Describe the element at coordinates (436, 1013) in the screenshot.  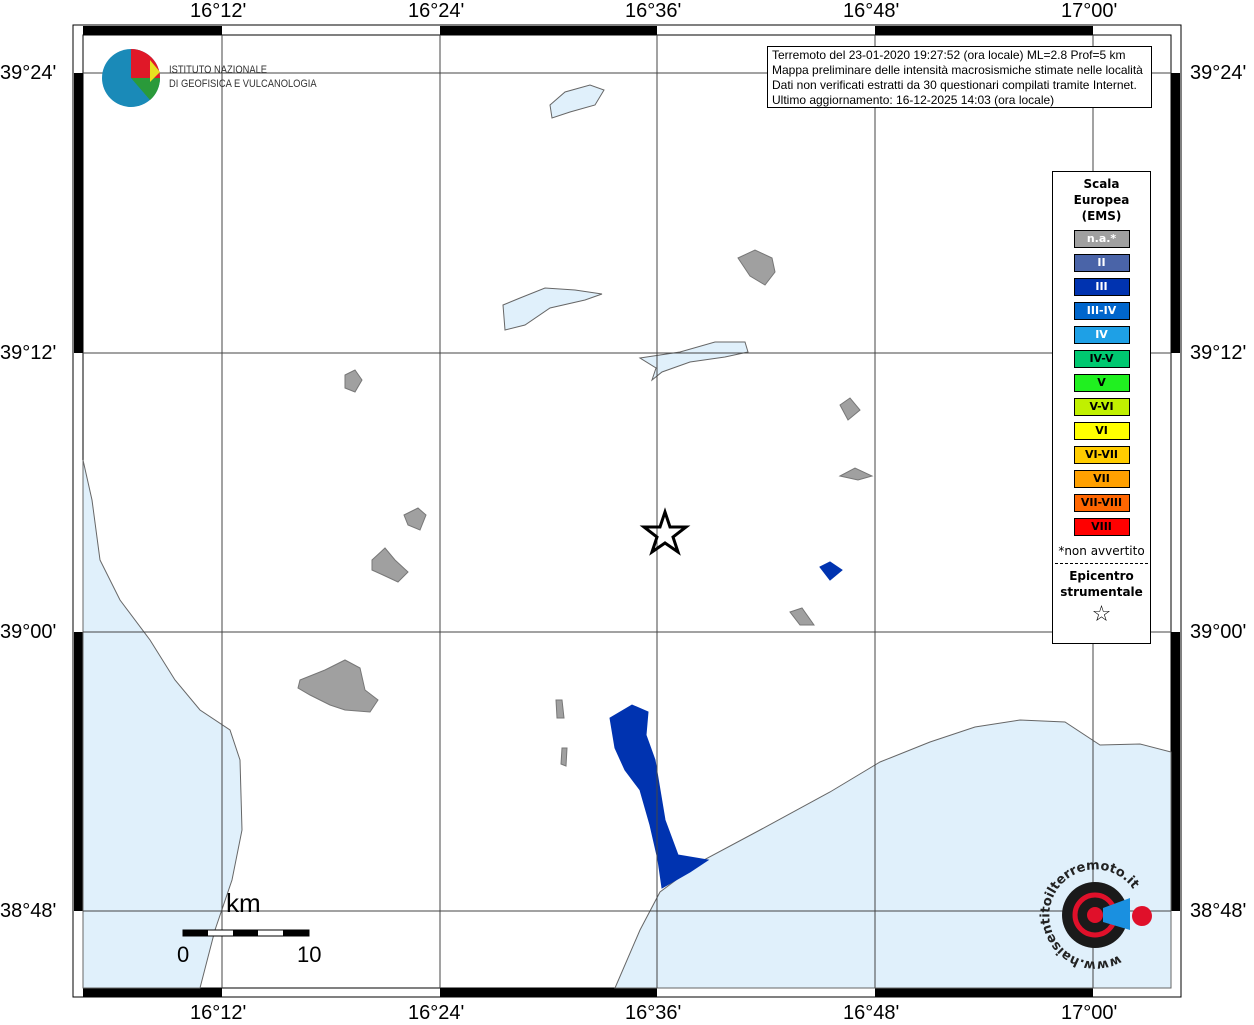
I see `lon-tick-bottom-1: 16°24'` at that location.